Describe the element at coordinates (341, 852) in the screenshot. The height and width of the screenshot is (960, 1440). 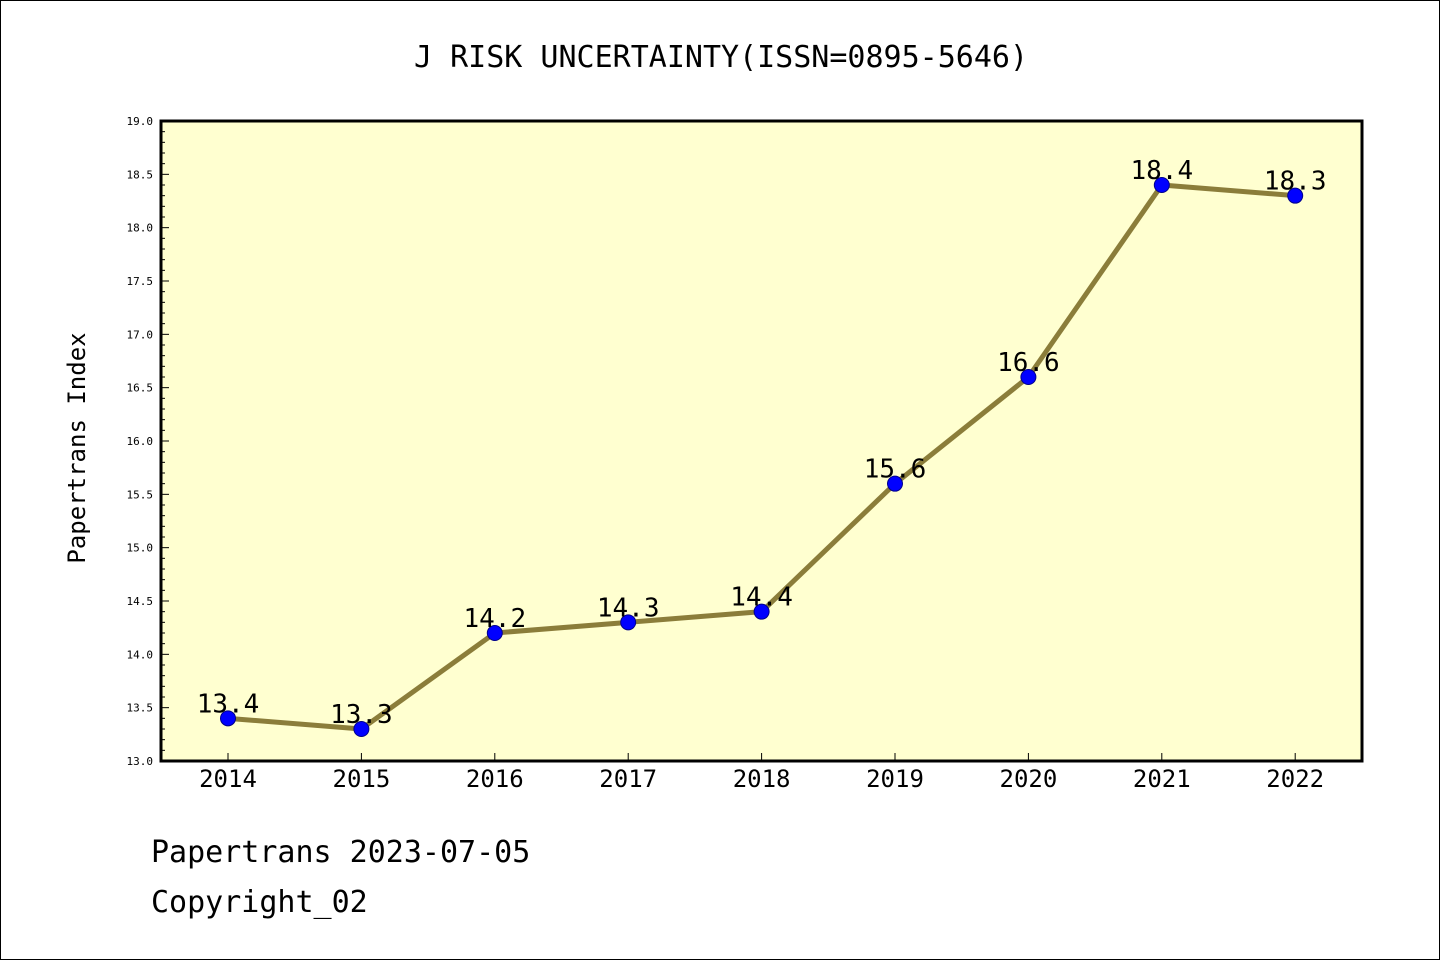
I see `footer-source: Papertrans 2023-07-05` at that location.